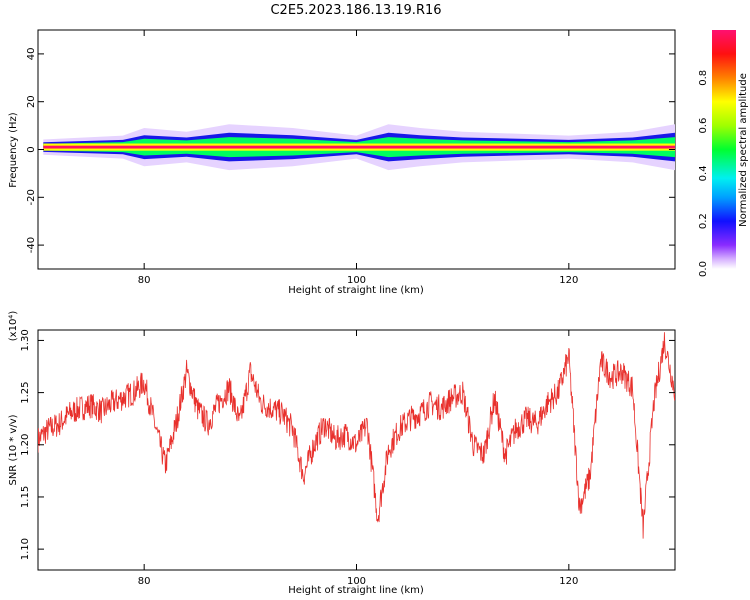 Image resolution: width=750 pixels, height=600 pixels. I want to click on snr-y-label: SNR (10 * v/v), so click(13, 449).